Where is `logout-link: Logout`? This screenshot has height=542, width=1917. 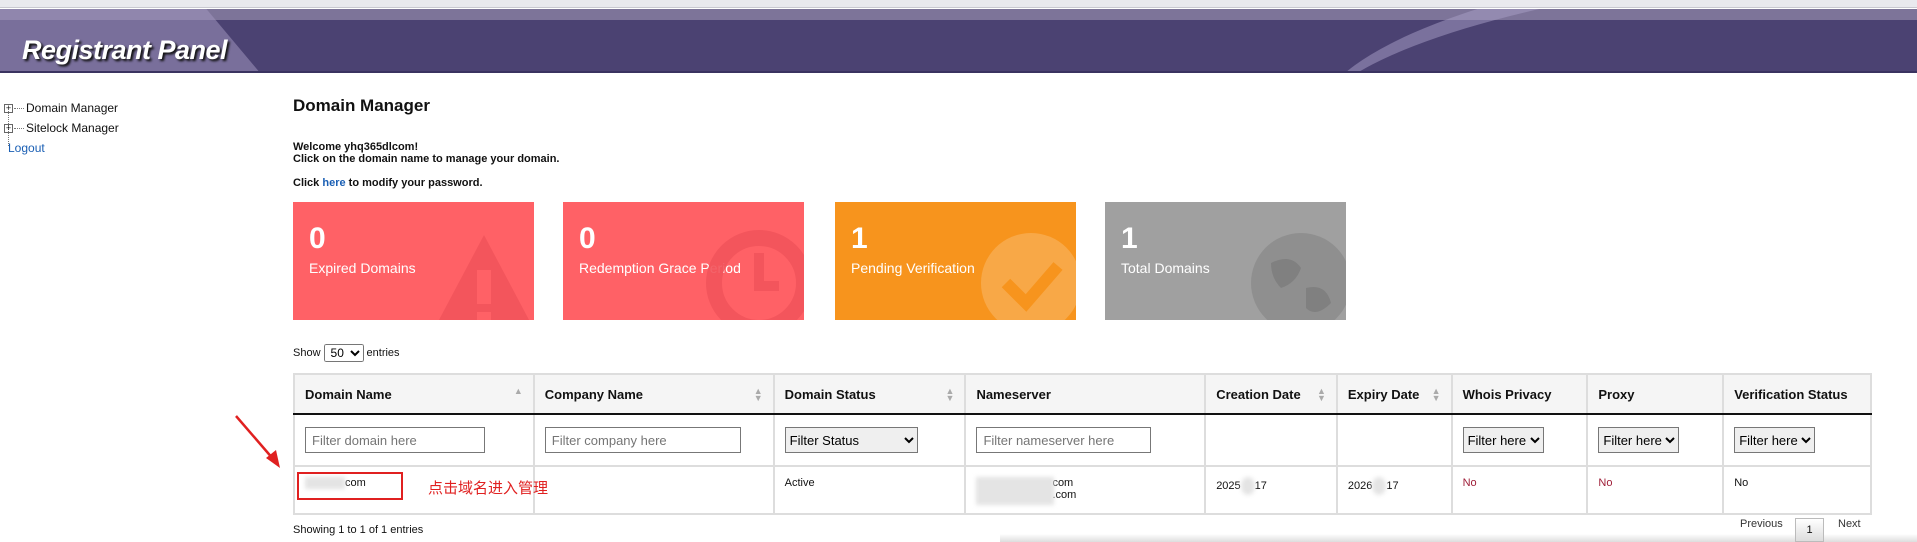 logout-link: Logout is located at coordinates (26, 148).